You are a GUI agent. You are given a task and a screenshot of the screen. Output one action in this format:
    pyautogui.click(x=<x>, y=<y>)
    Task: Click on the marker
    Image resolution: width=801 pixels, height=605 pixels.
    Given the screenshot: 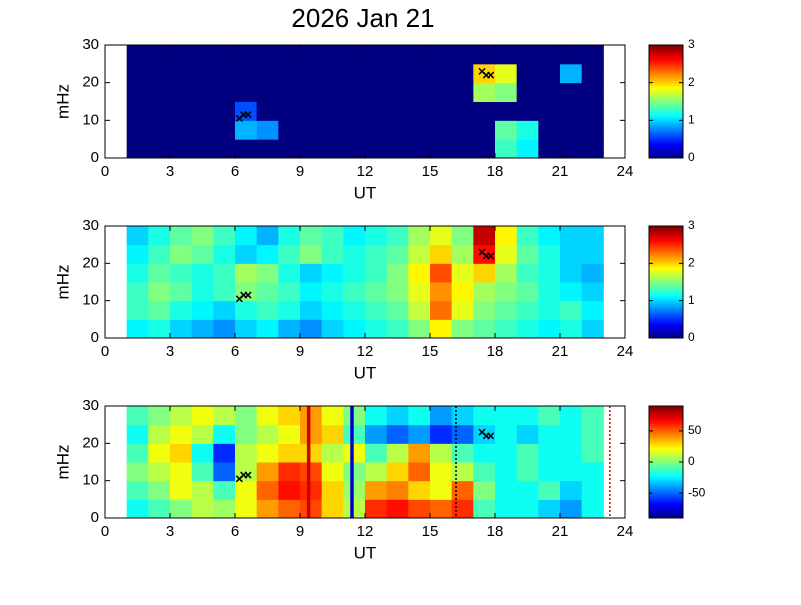 What is the action you would take?
    pyautogui.click(x=491, y=256)
    